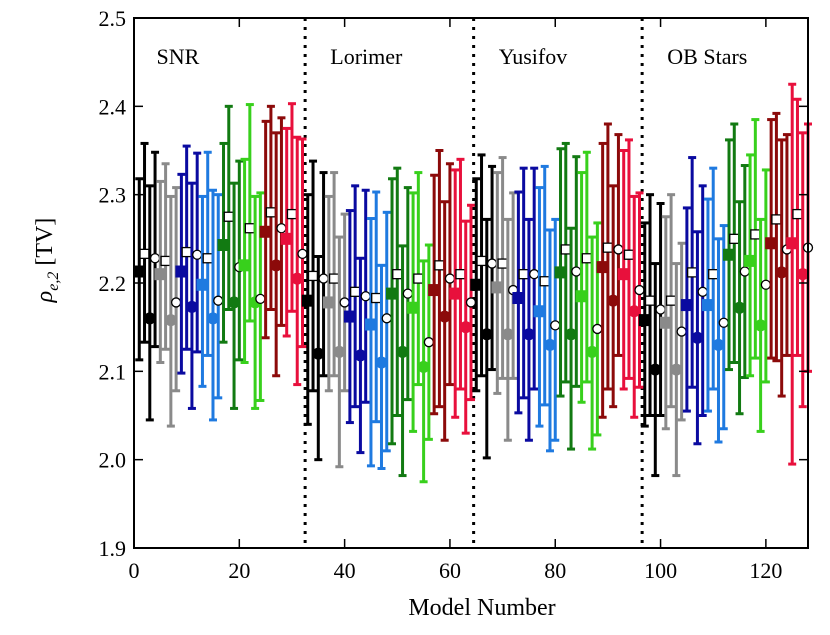  I want to click on series-yusifov, so click(557, 291).